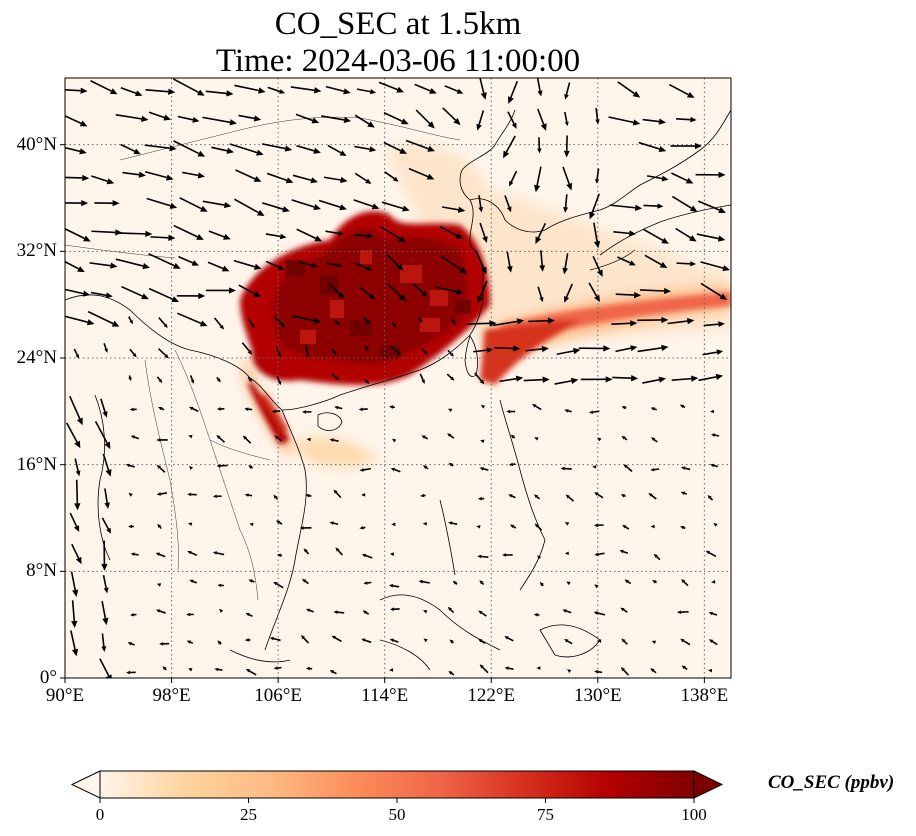  I want to click on colorbar-tick-label: 100, so click(694, 814).